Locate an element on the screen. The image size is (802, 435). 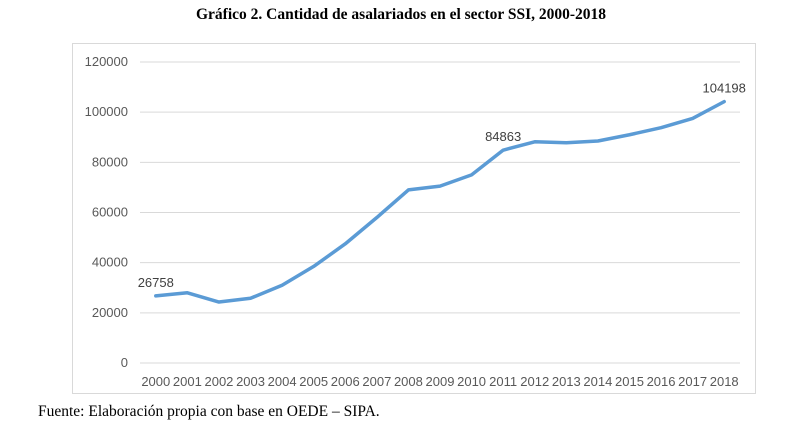
y-axis-ticks: 0 20000 40000 60000 80000 100000 120000 is located at coordinates (106, 212).